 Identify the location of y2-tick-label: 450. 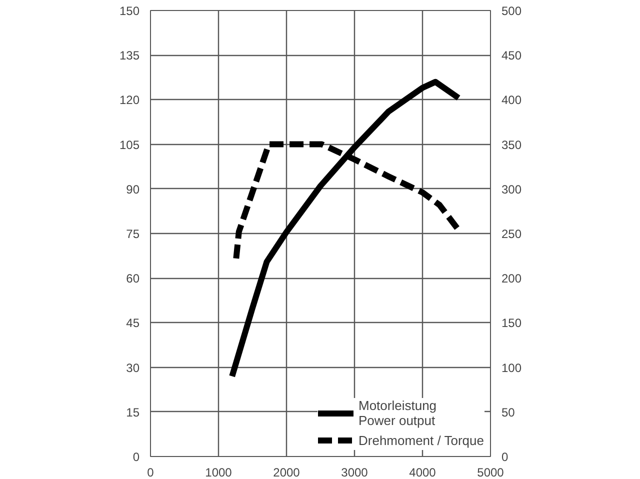
(512, 55).